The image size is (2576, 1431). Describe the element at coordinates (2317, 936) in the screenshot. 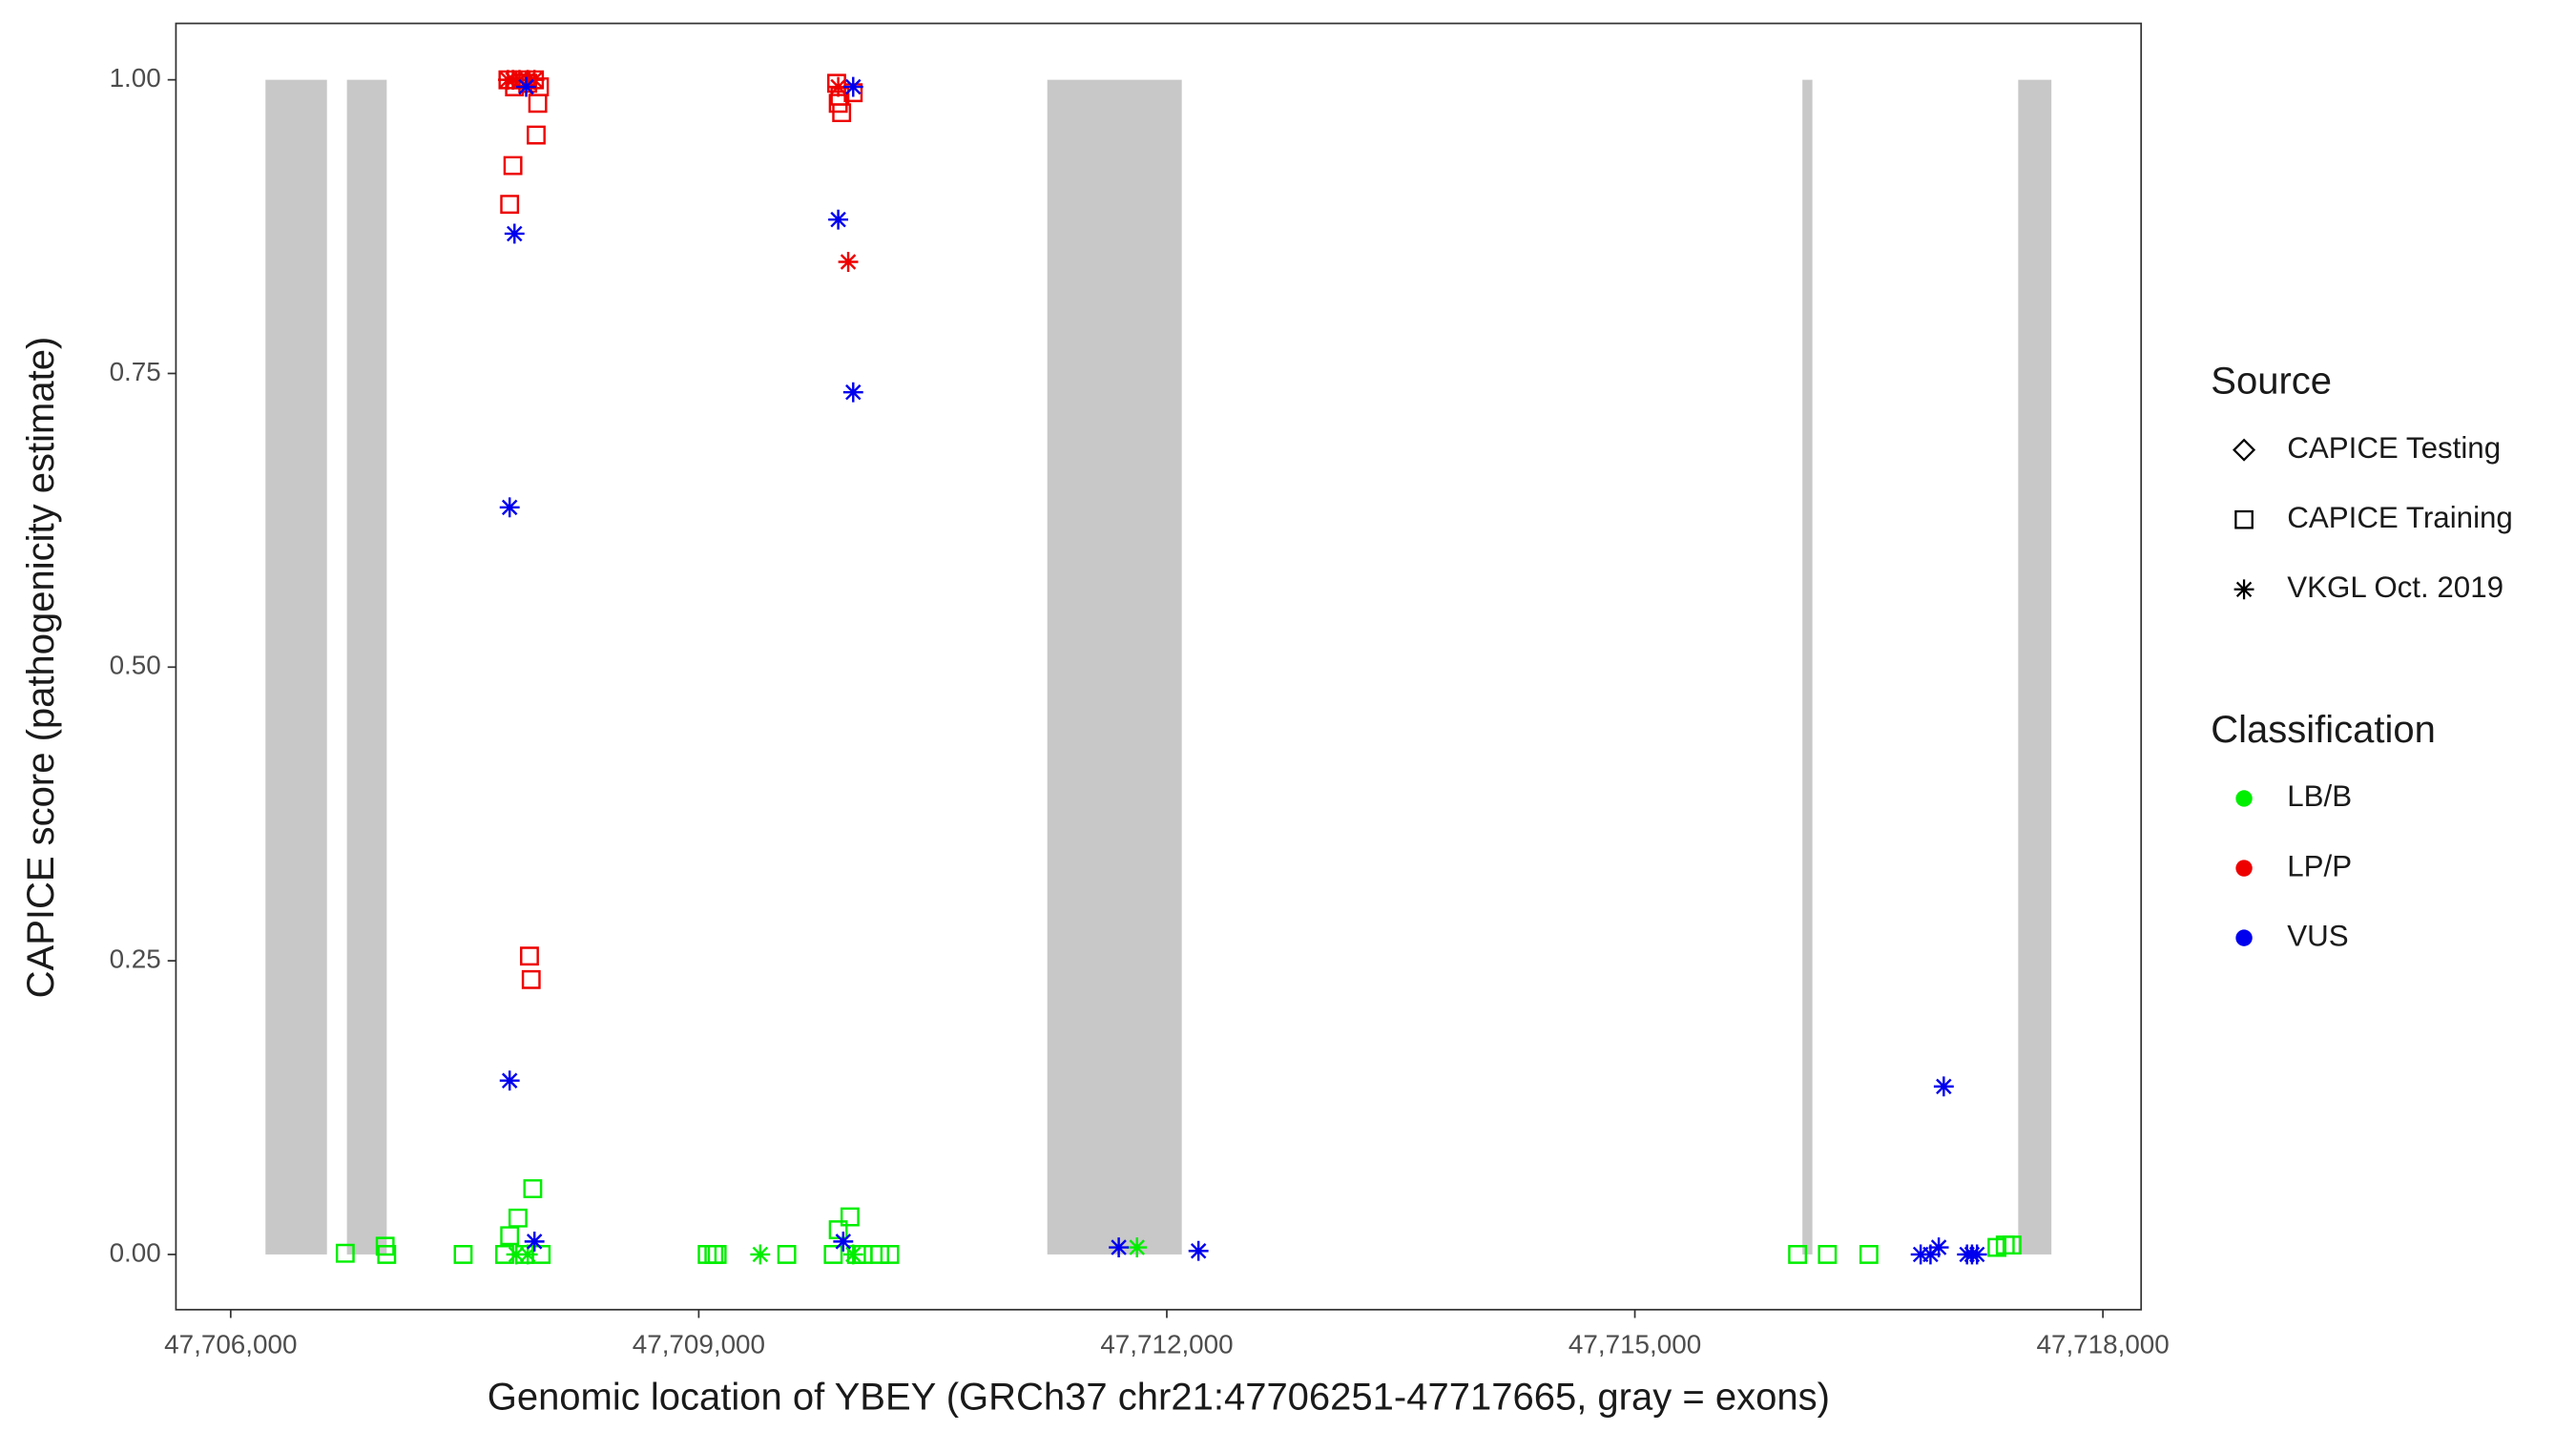

I see `legend-label: VUS` at that location.